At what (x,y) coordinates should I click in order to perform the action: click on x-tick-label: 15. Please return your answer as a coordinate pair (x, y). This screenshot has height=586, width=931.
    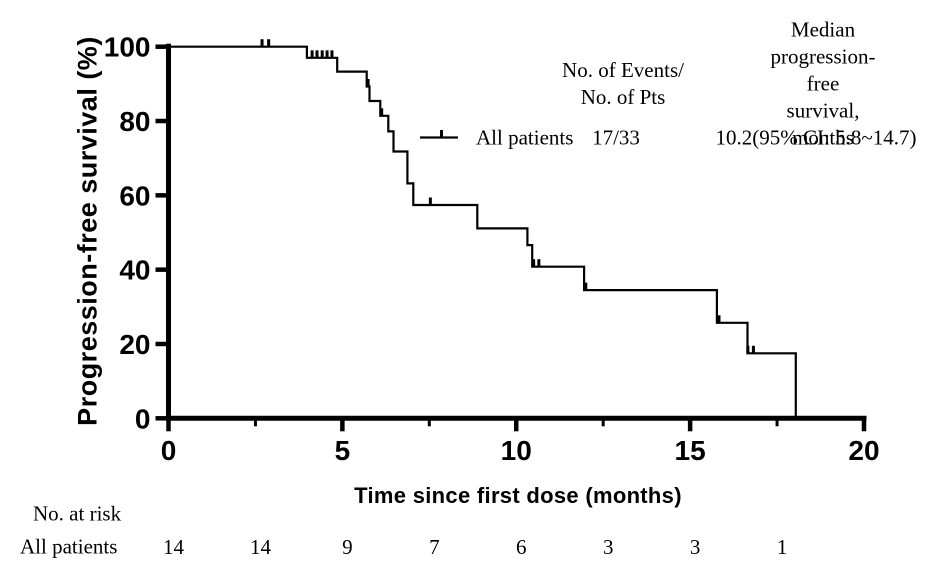
    Looking at the image, I should click on (690, 450).